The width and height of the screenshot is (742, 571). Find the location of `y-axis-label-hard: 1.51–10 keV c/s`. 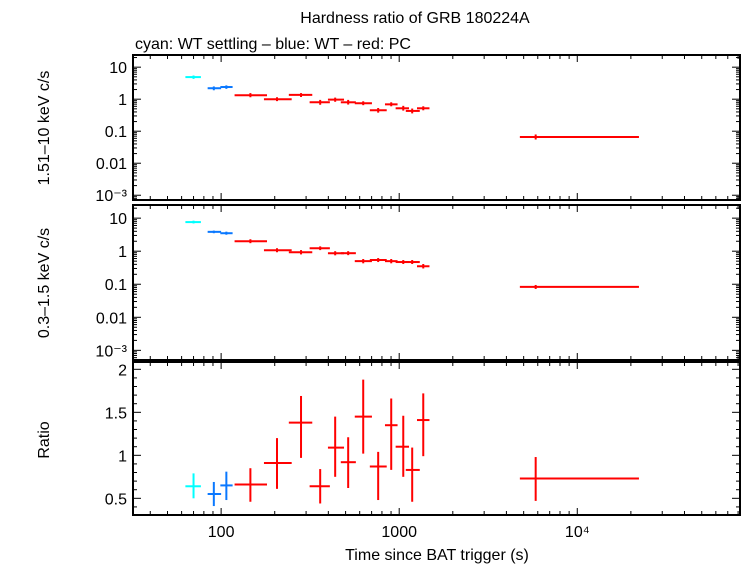

y-axis-label-hard: 1.51–10 keV c/s is located at coordinates (44, 128).